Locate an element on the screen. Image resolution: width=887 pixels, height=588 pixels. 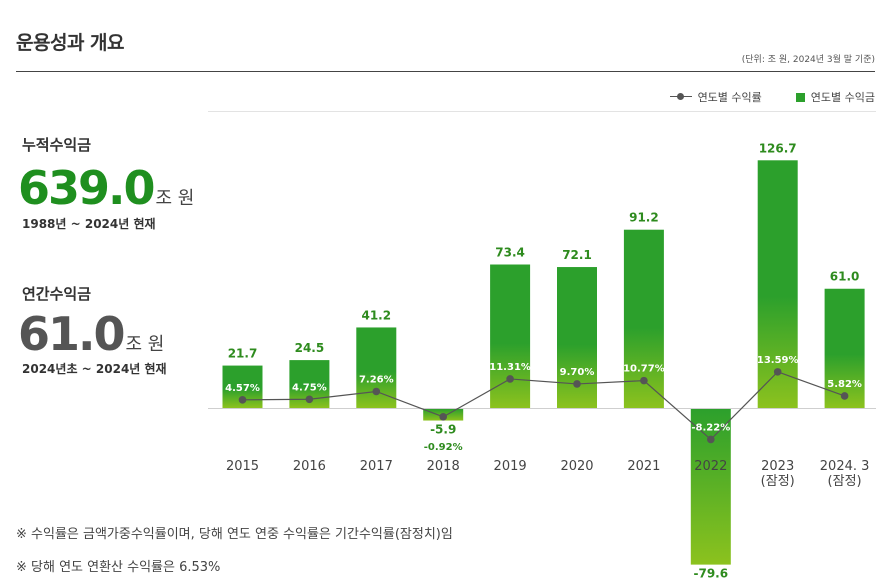
x-tick-label-9-0: 2024. 3 is located at coordinates (845, 466).